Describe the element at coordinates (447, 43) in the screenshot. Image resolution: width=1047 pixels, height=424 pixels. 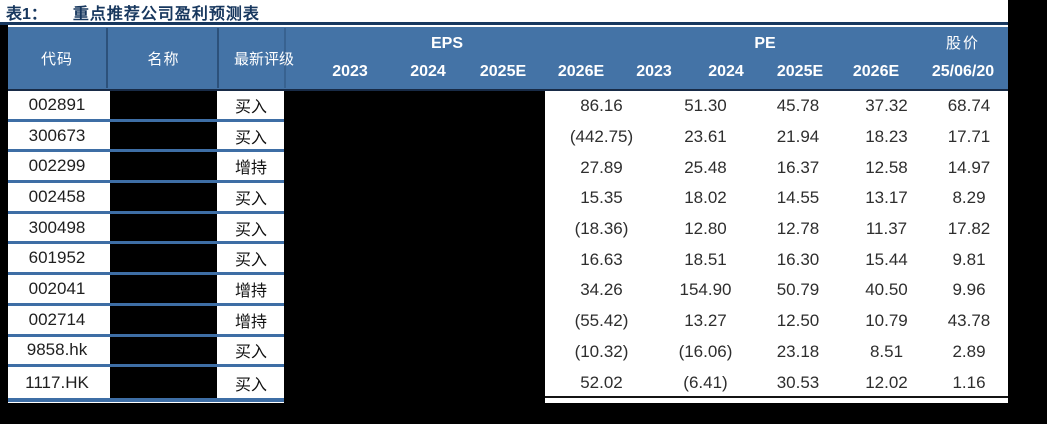
I see `header-group-eps: EPS` at that location.